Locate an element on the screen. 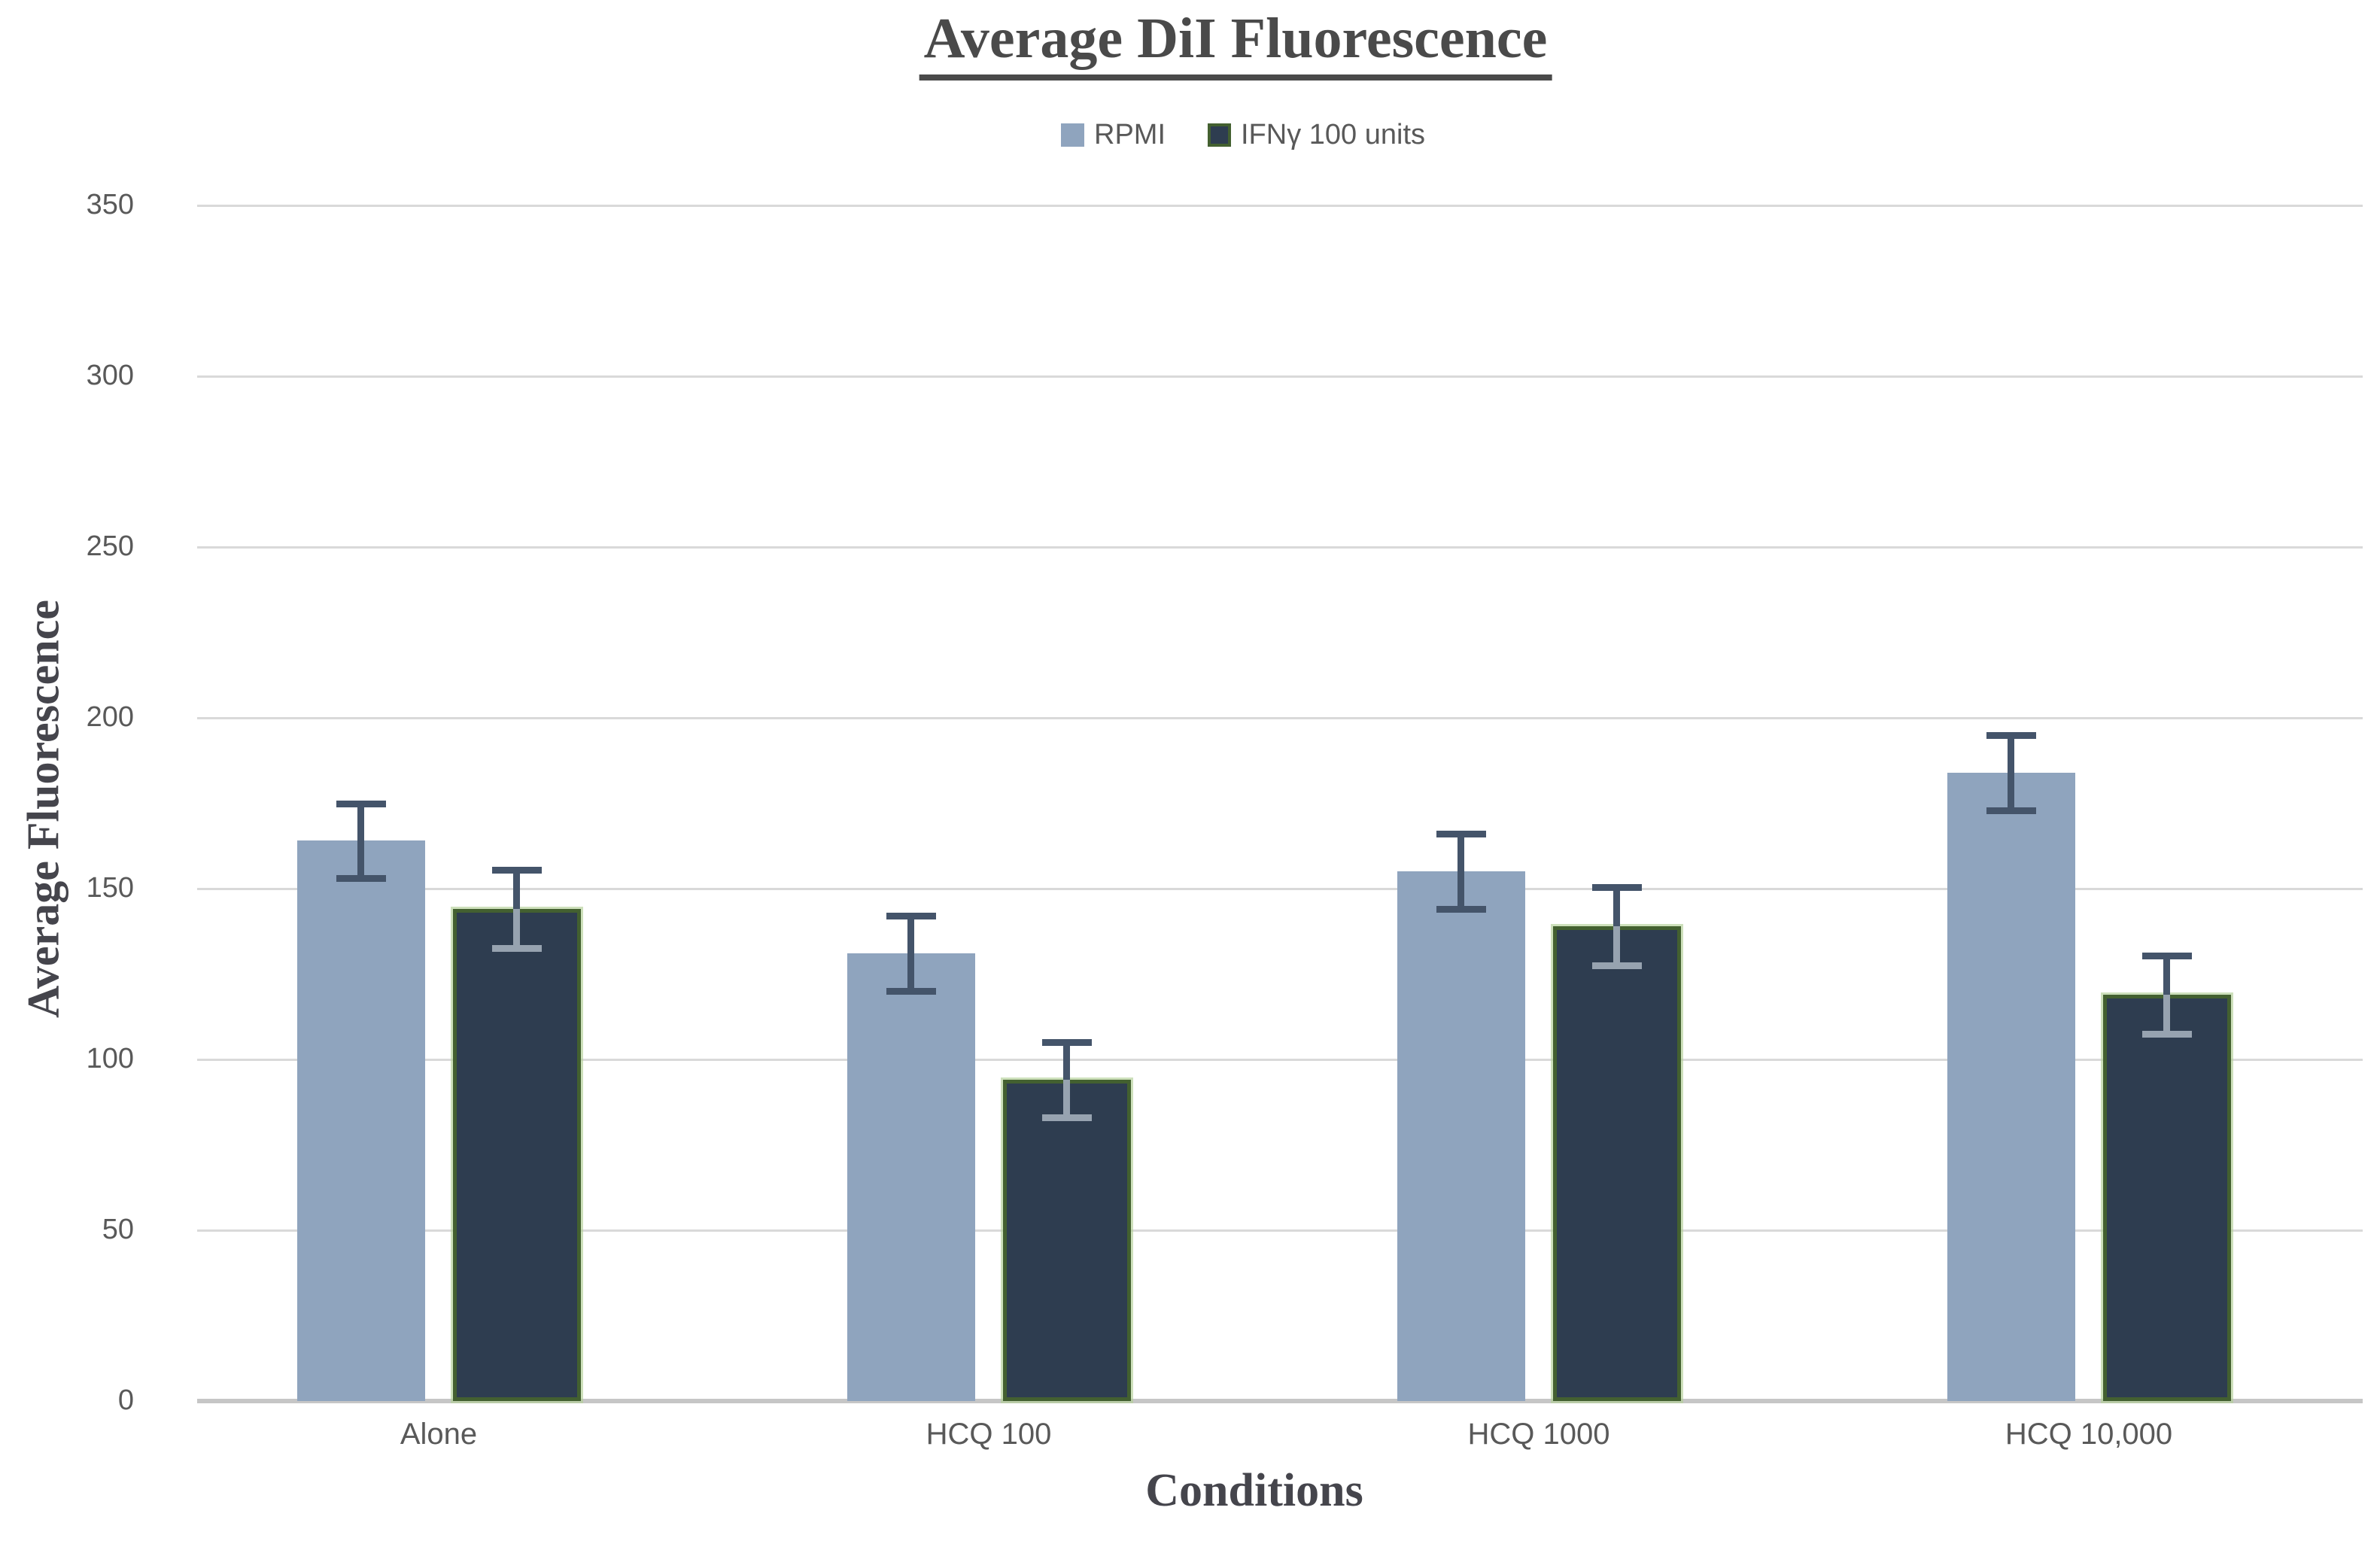  y-tick-label-100: 100 is located at coordinates (110, 1058).